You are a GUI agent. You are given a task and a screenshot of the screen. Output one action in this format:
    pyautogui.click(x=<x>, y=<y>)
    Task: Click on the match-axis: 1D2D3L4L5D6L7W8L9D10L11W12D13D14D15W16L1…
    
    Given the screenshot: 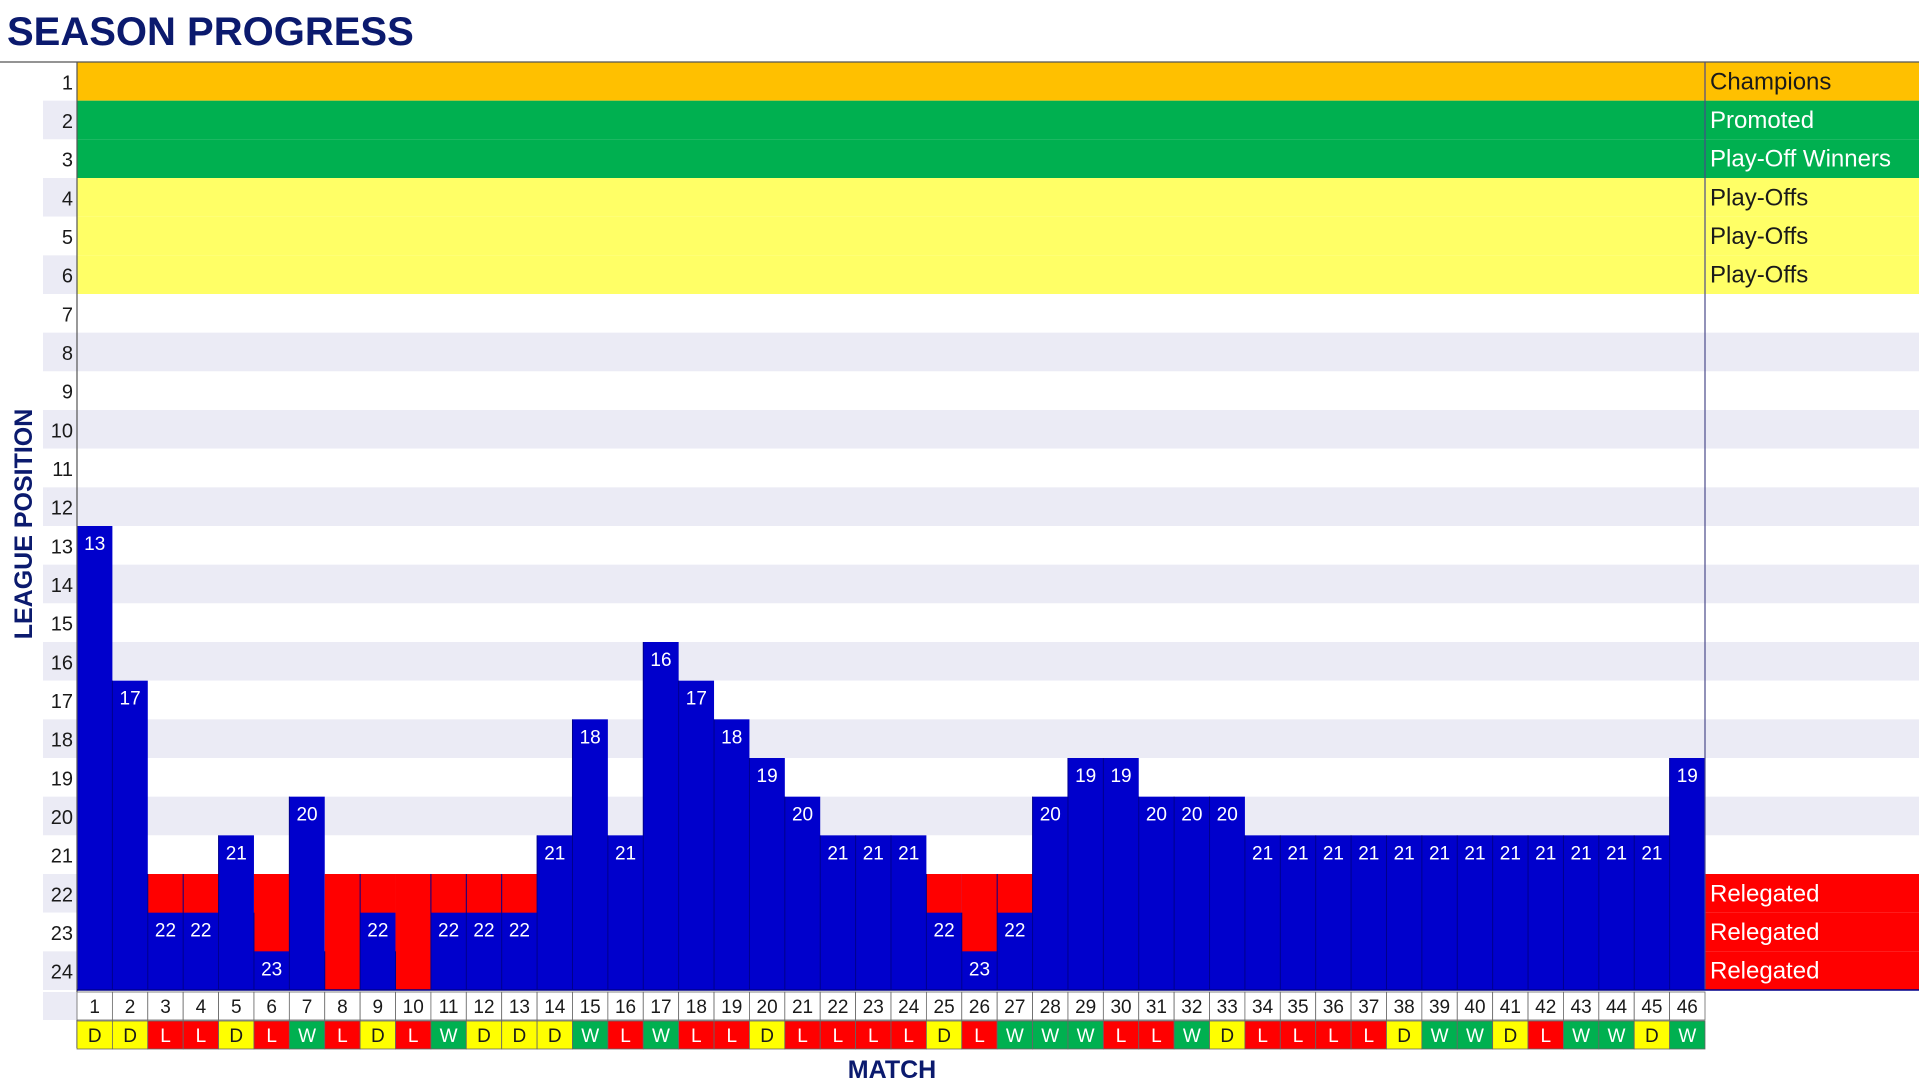 What is the action you would take?
    pyautogui.click(x=874, y=1020)
    